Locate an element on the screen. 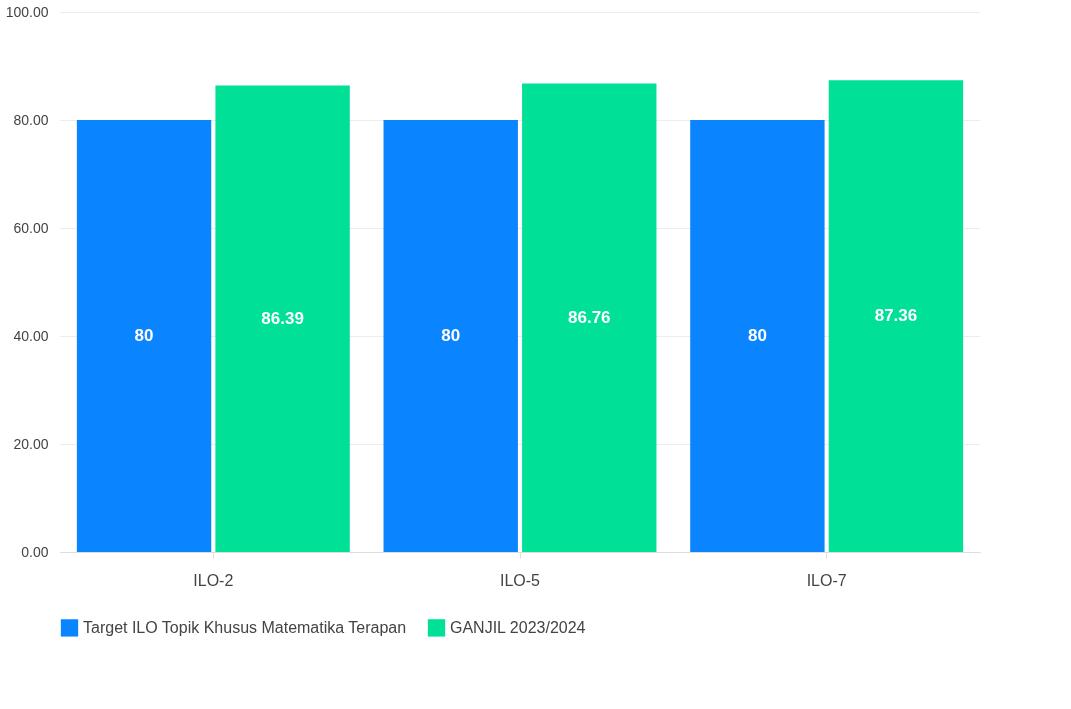 The image size is (1071, 709). data-label: 86.39 is located at coordinates (282, 318).